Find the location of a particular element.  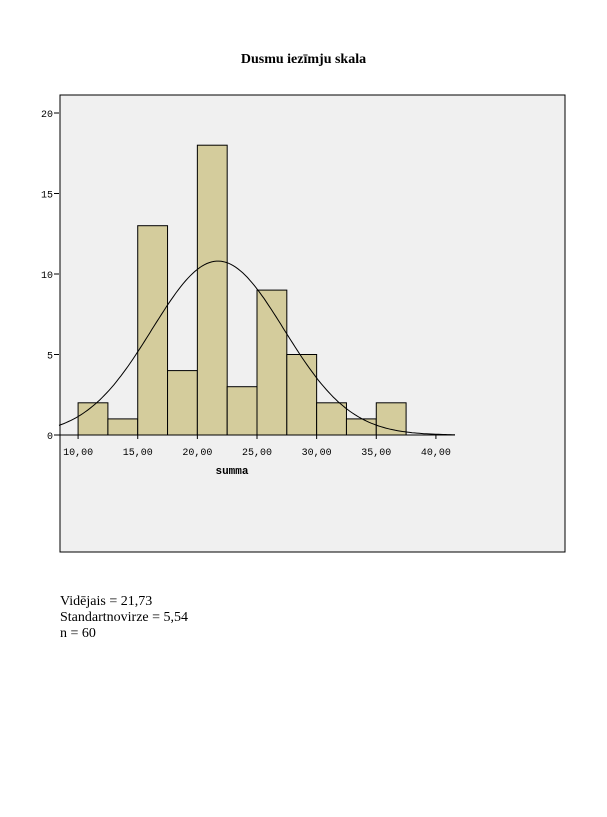

x-tick-label: 25,00 is located at coordinates (257, 453).